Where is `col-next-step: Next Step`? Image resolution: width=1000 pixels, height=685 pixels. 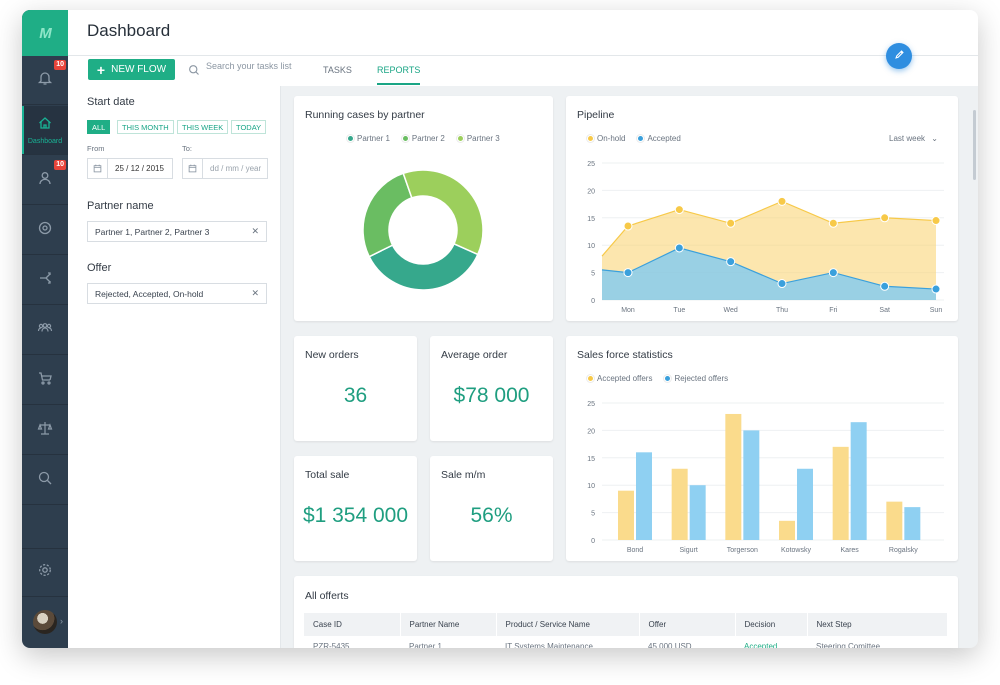 col-next-step: Next Step is located at coordinates (877, 624).